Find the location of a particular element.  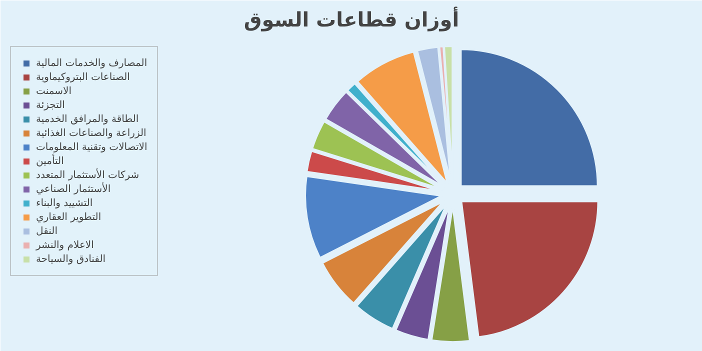

legend-label: الفنادق والسياحة is located at coordinates (71, 259).